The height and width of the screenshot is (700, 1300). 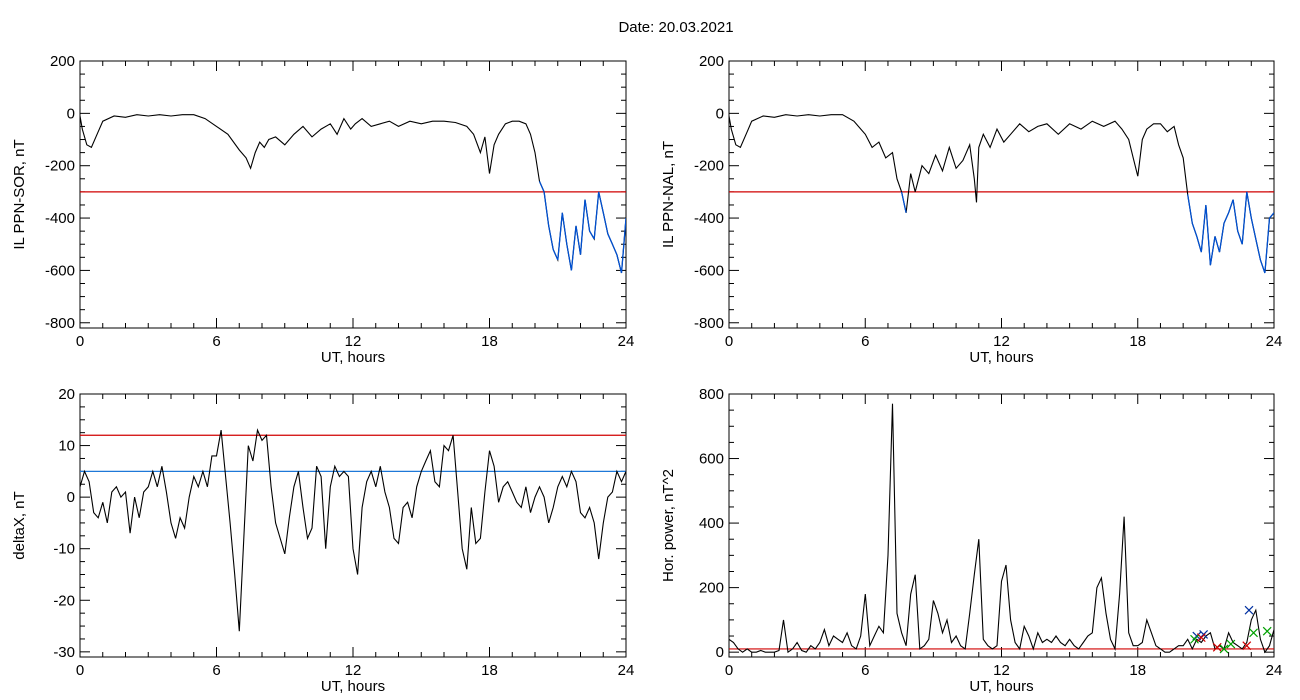 I want to click on y-axis-label: IL PPN-SOR, nT, so click(x=19, y=194).